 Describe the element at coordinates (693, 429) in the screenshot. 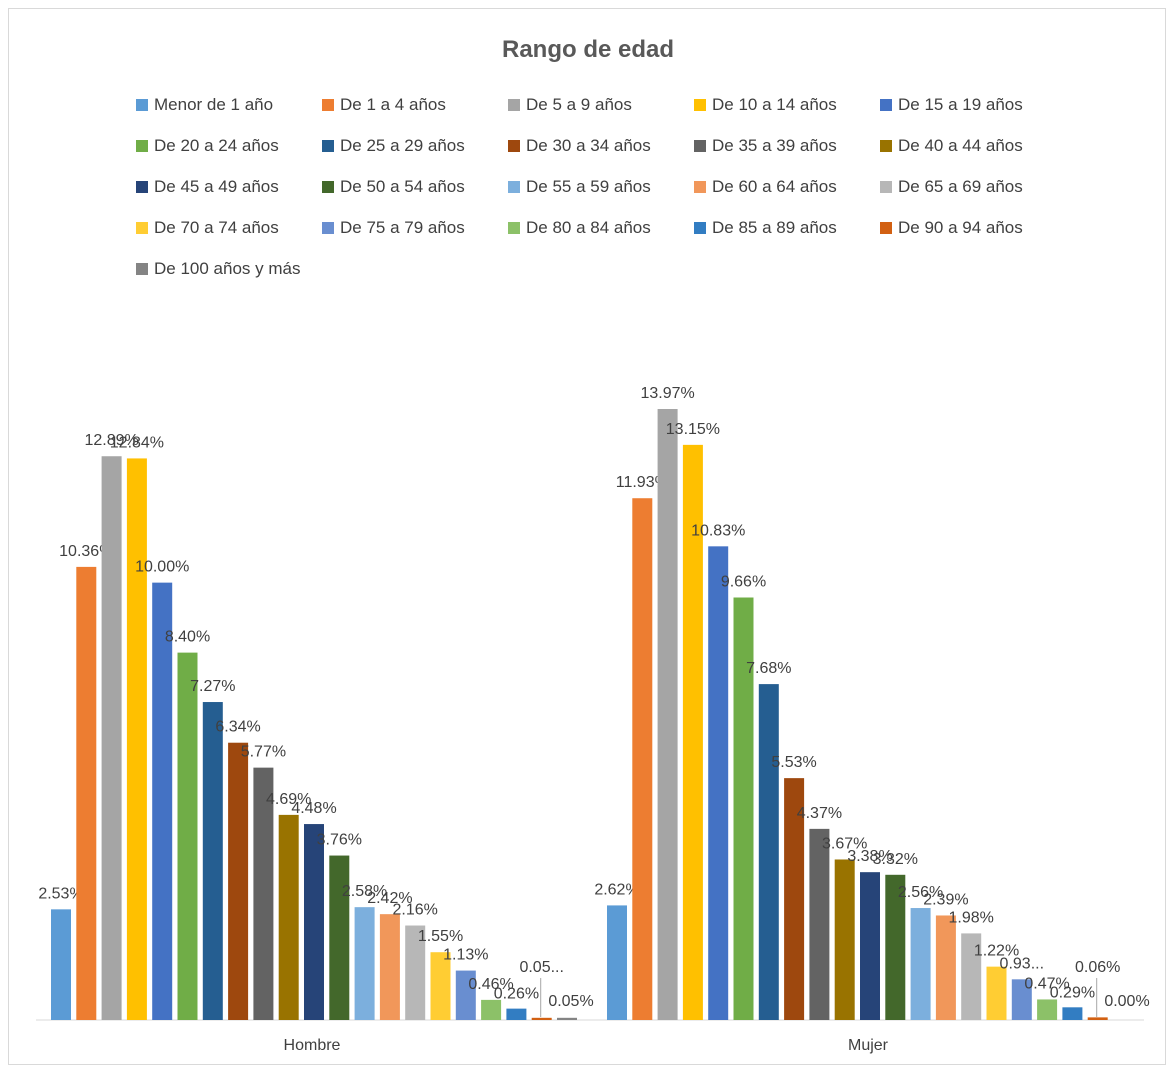

I see `data-label: 13.15%` at that location.